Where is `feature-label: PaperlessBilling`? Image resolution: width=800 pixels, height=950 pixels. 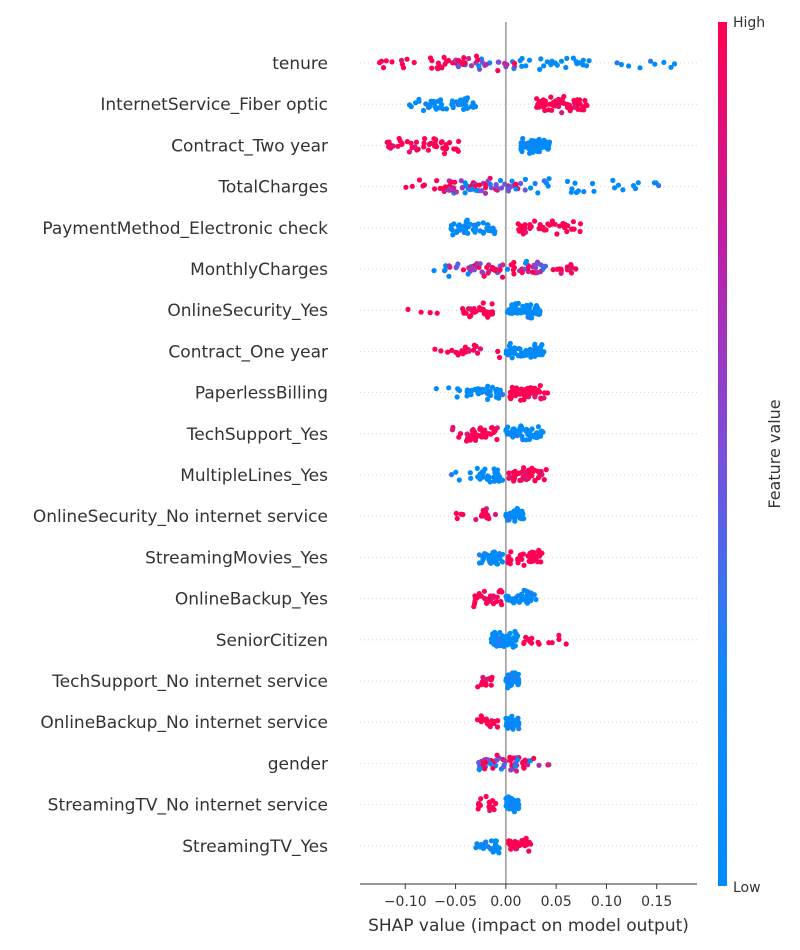 feature-label: PaperlessBilling is located at coordinates (261, 394).